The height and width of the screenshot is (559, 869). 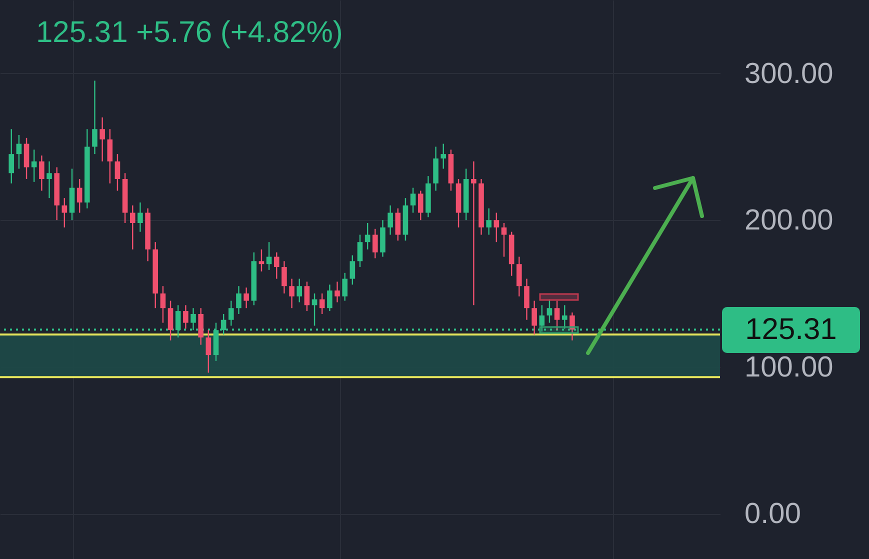 What do you see at coordinates (791, 329) in the screenshot?
I see `ref-line-label: 125.31` at bounding box center [791, 329].